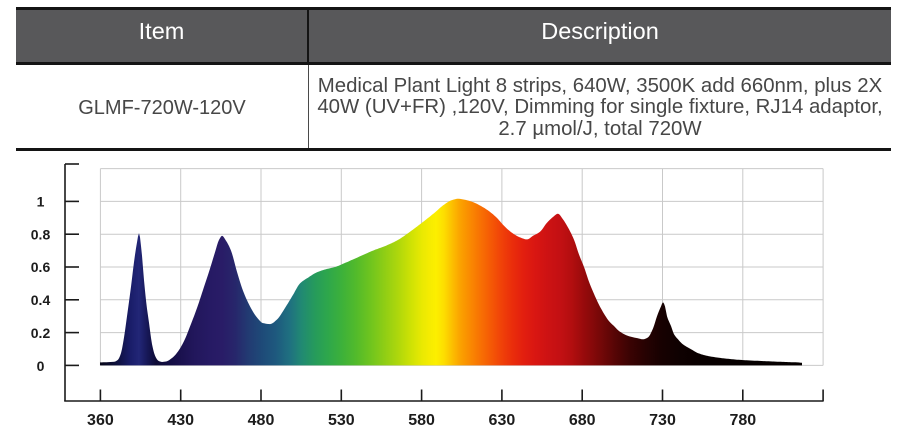 The height and width of the screenshot is (433, 900). I want to click on svg-text: 1, so click(41, 201).